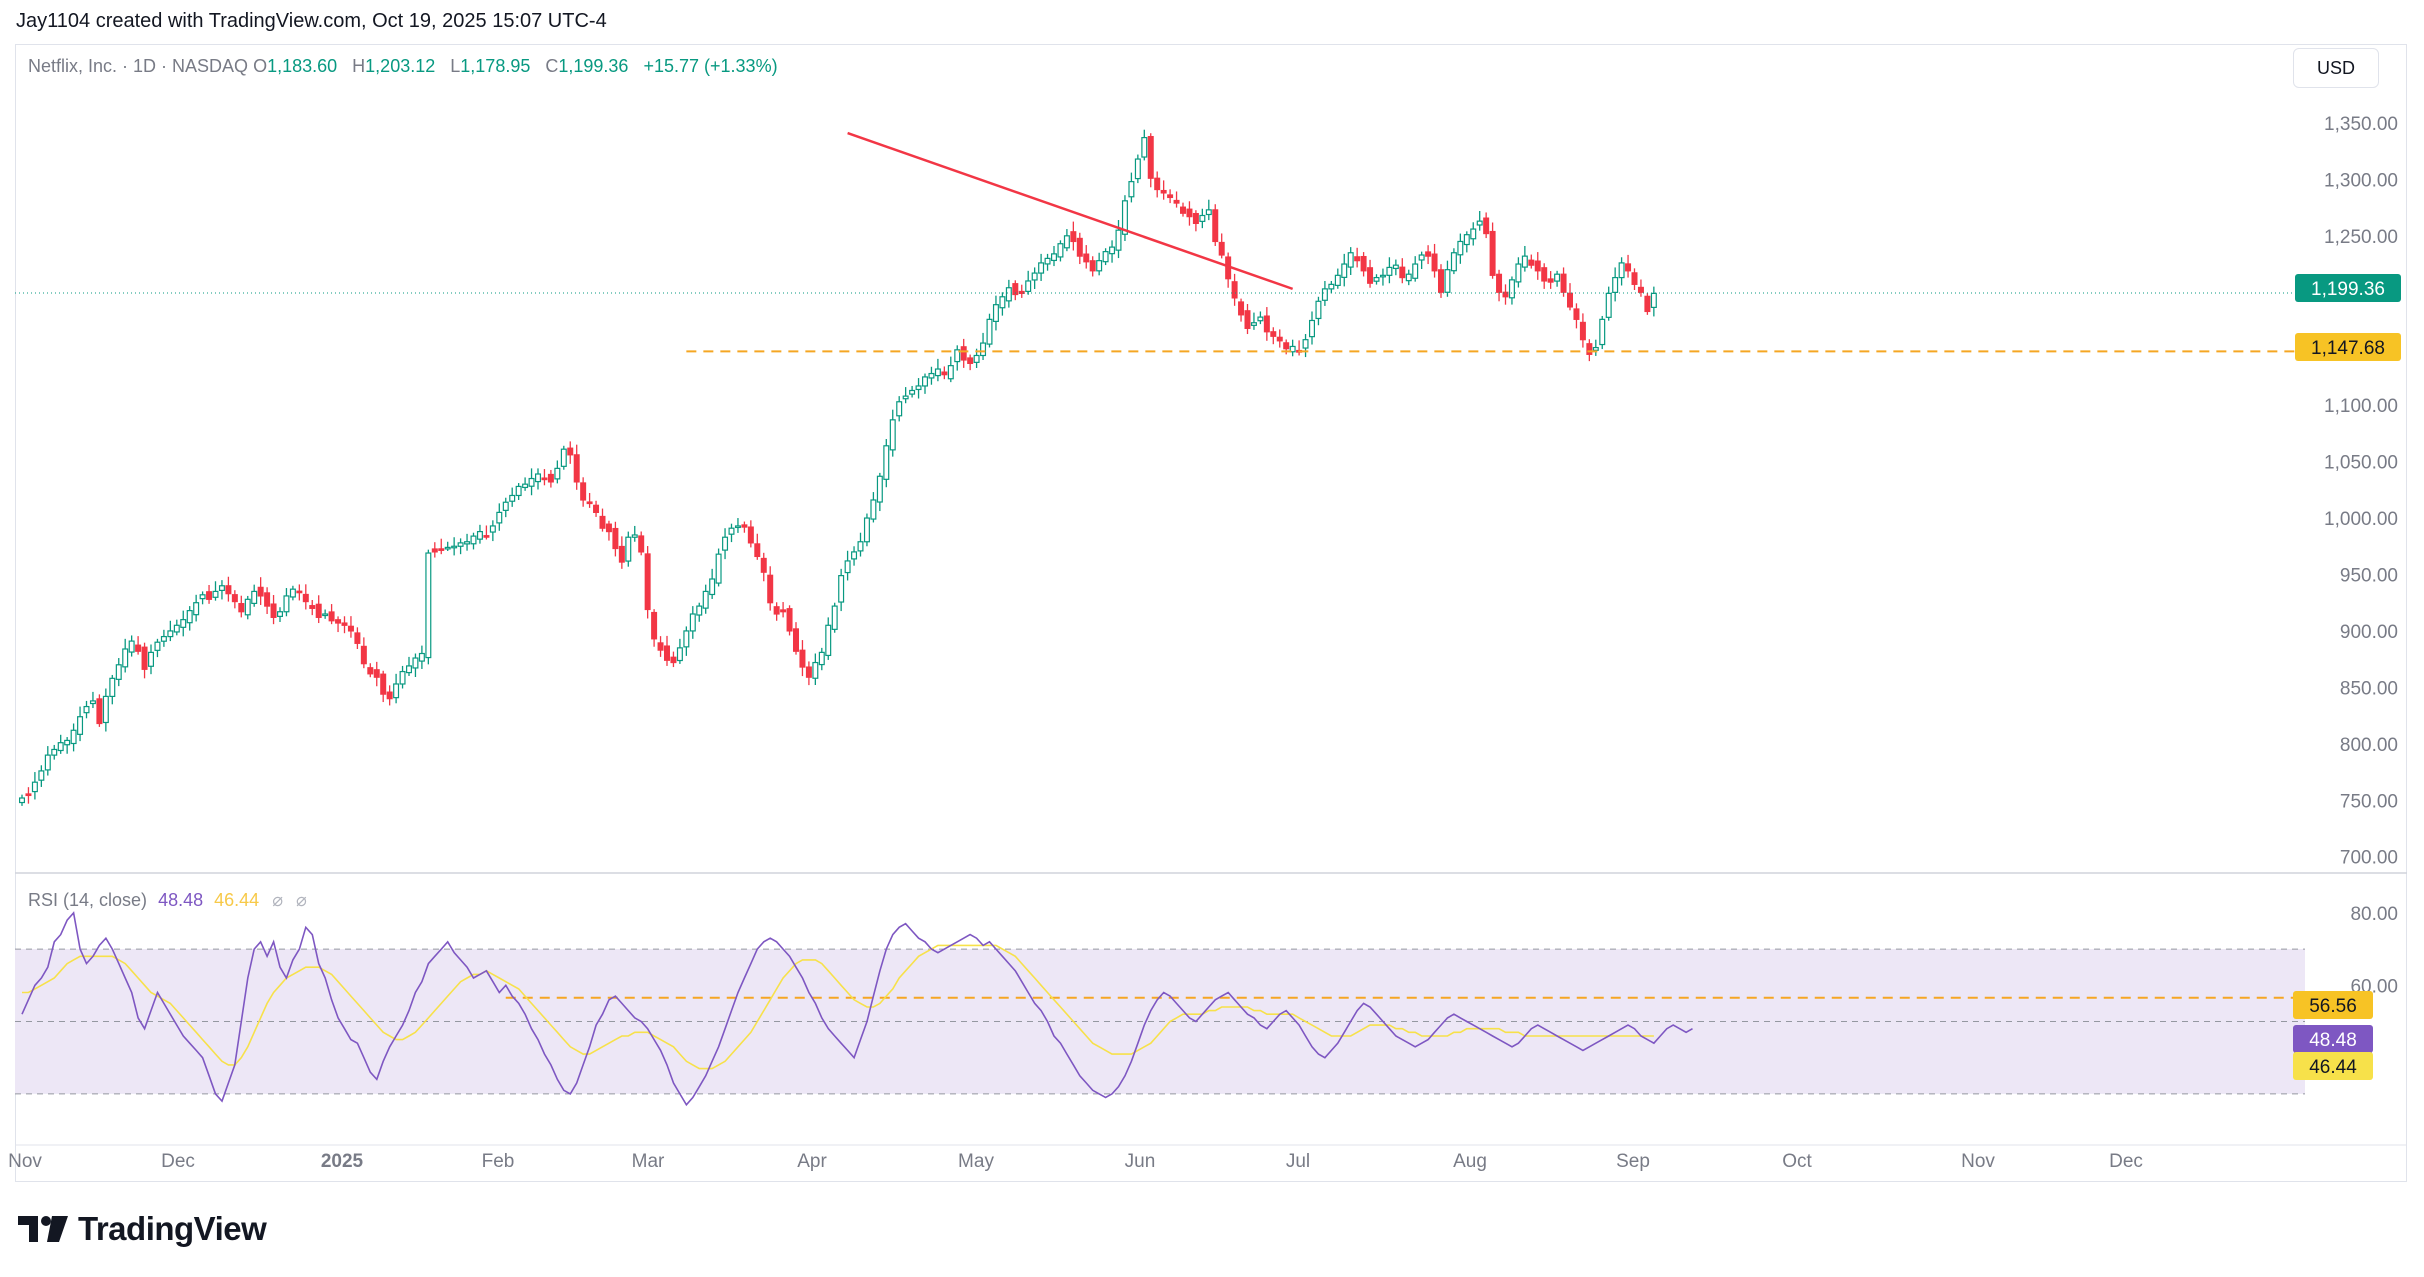 The height and width of the screenshot is (1277, 2424). What do you see at coordinates (2336, 68) in the screenshot?
I see `currency-button: USD` at bounding box center [2336, 68].